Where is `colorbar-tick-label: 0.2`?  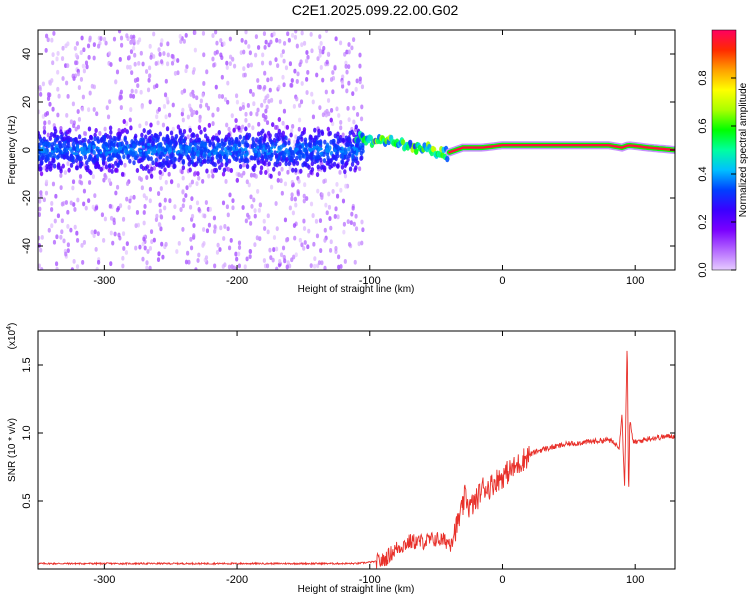
colorbar-tick-label: 0.2 is located at coordinates (703, 221).